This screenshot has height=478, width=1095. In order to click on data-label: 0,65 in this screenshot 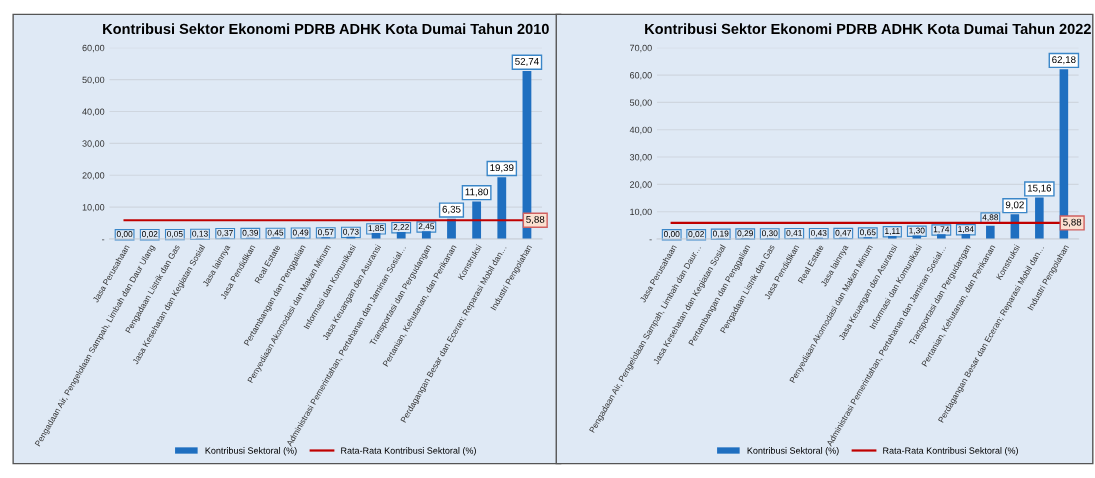, I will do `click(868, 233)`.